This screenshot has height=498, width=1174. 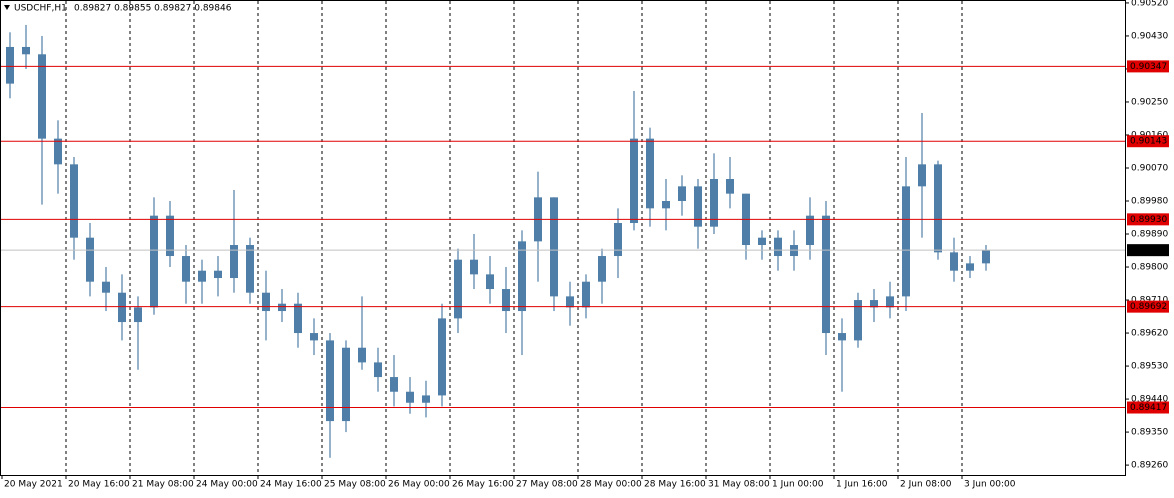 I want to click on y-tick-label: 0.90430, so click(x=1149, y=36).